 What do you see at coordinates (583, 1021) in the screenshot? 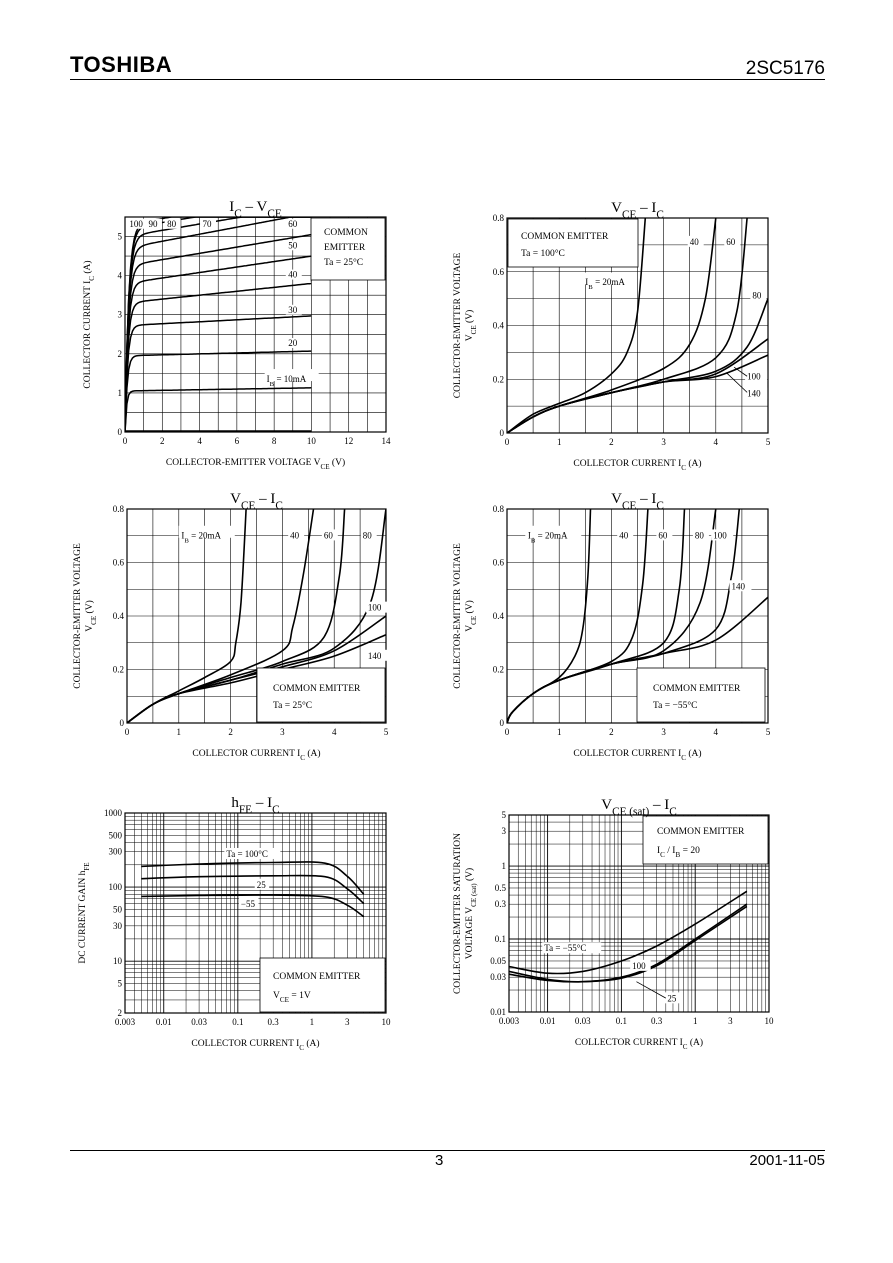
I see `x-tick-label: 0.03` at bounding box center [583, 1021].